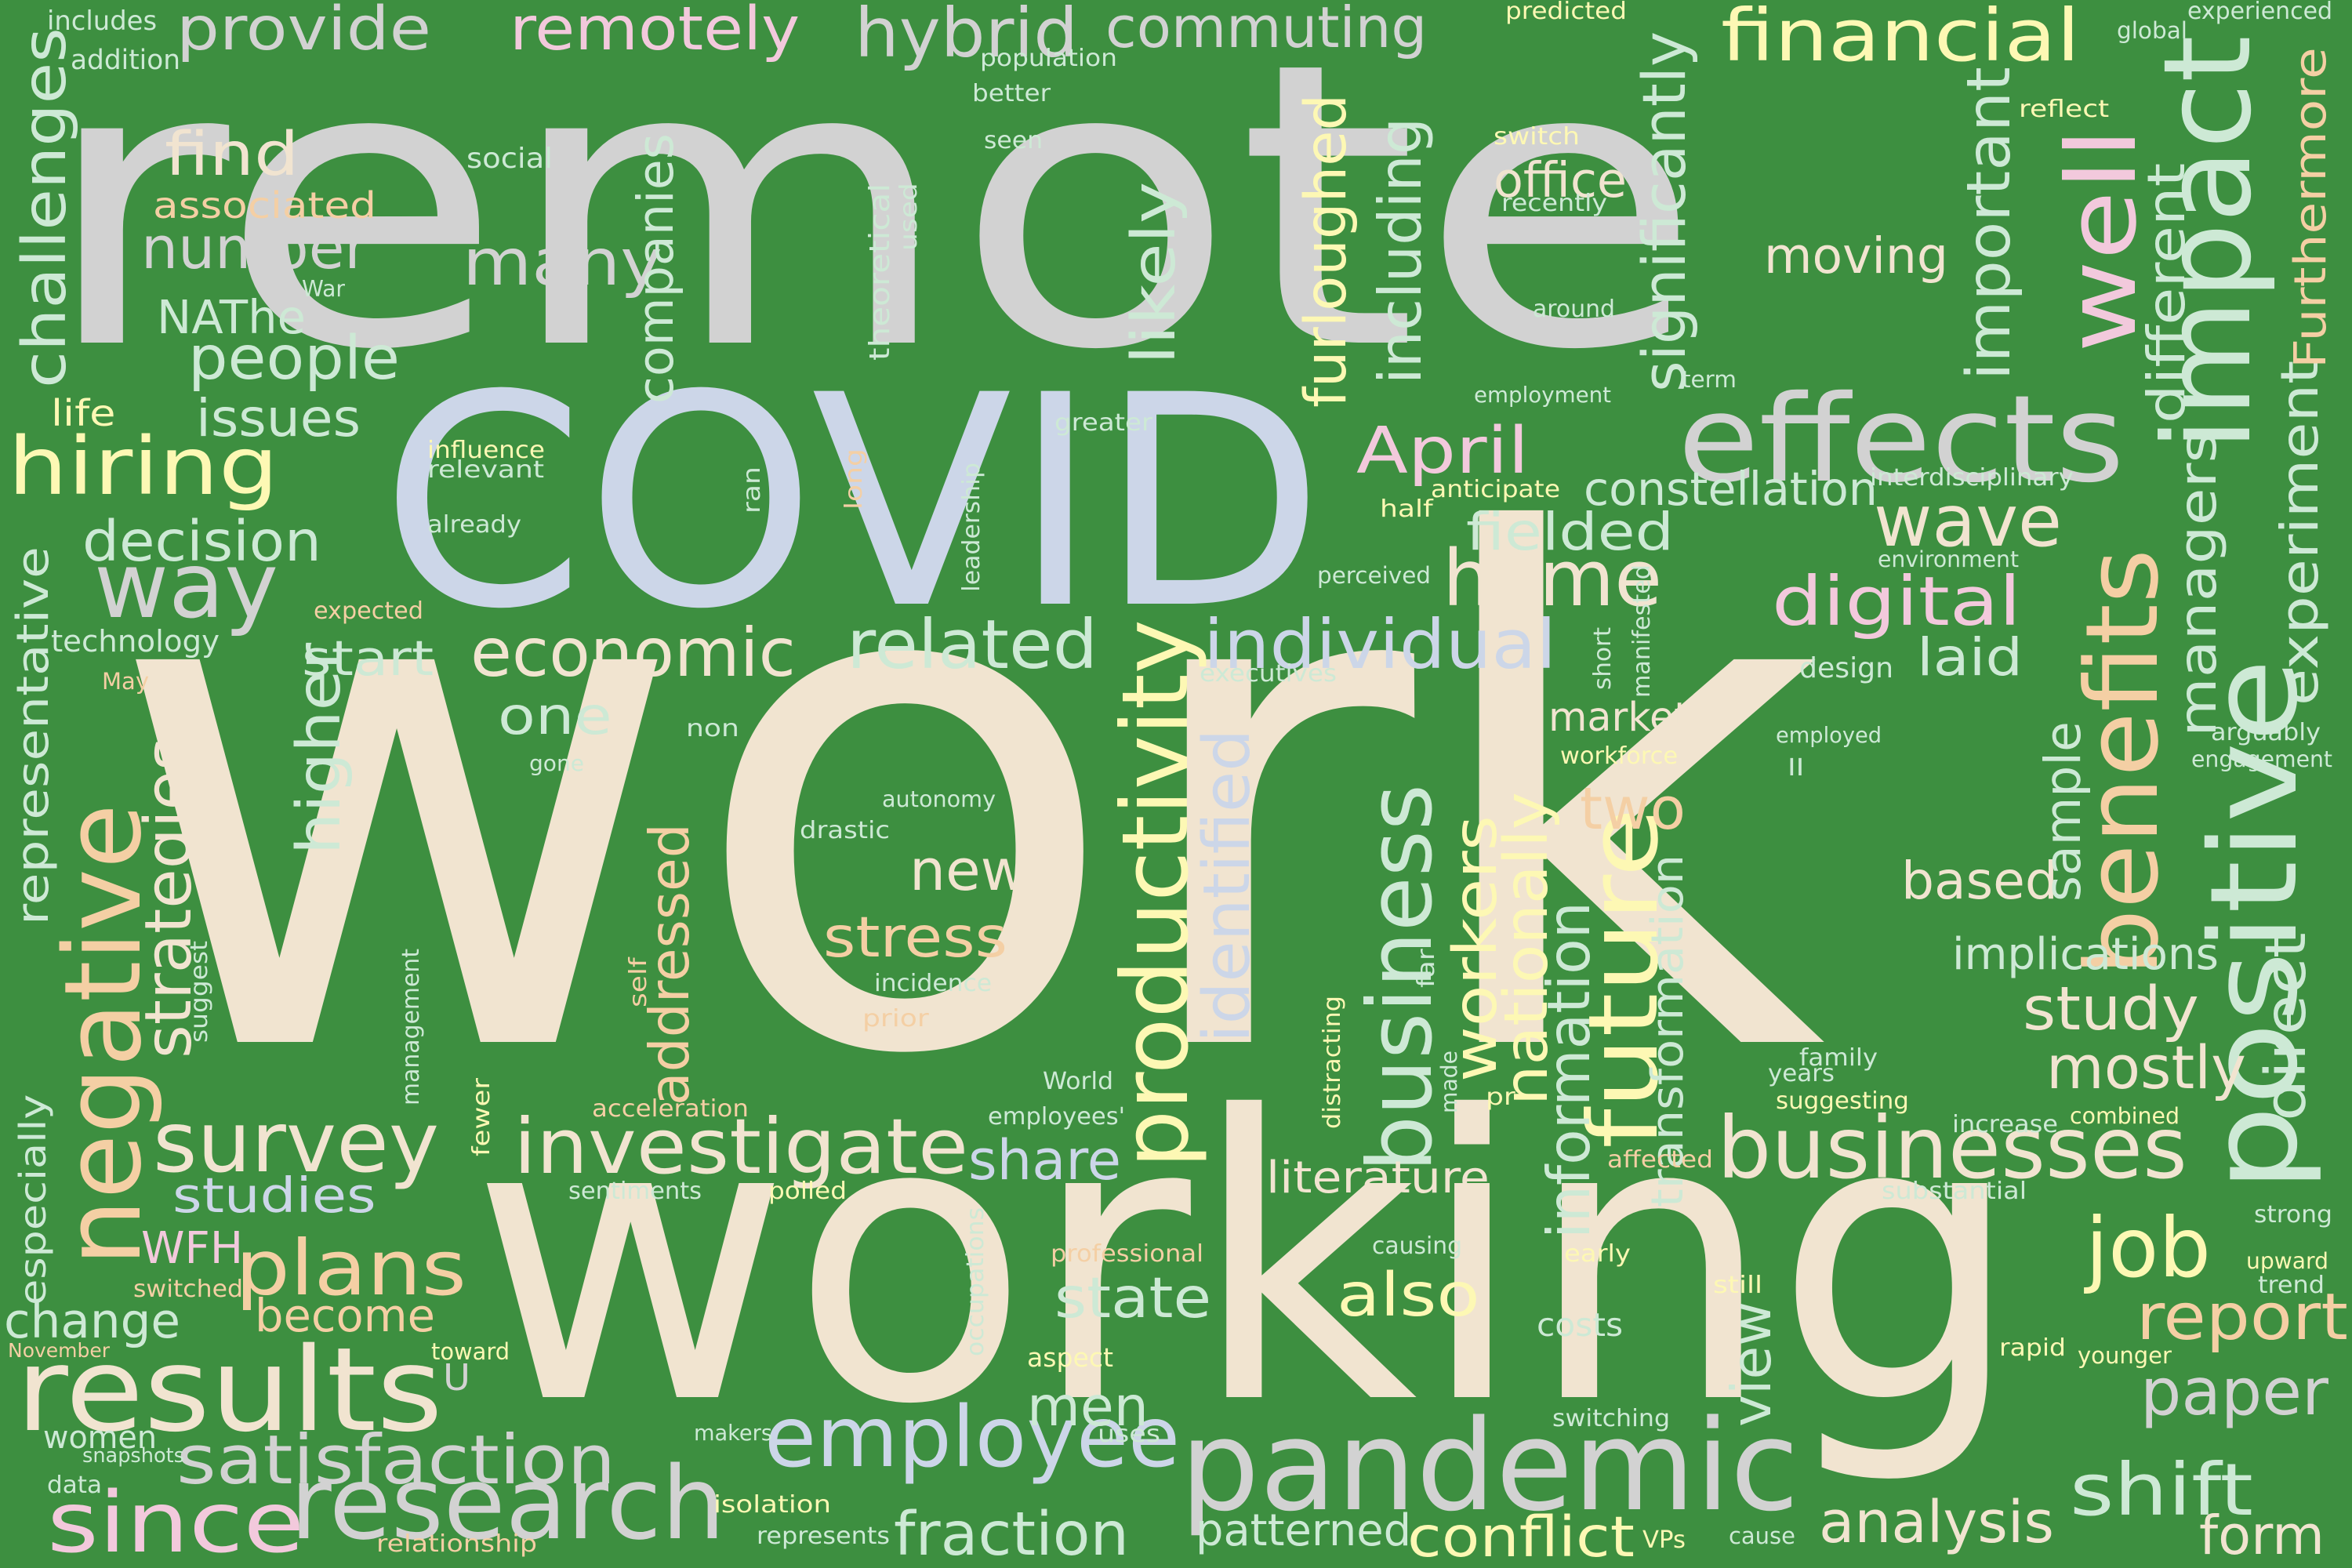  I want to click on word-many: many, so click(562, 263).